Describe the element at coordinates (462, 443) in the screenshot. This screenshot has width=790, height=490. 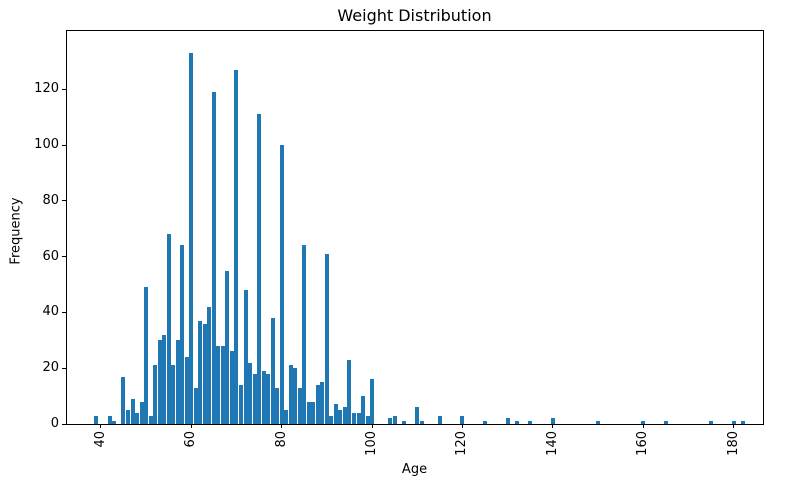
I see `x-tick-label: 120` at that location.